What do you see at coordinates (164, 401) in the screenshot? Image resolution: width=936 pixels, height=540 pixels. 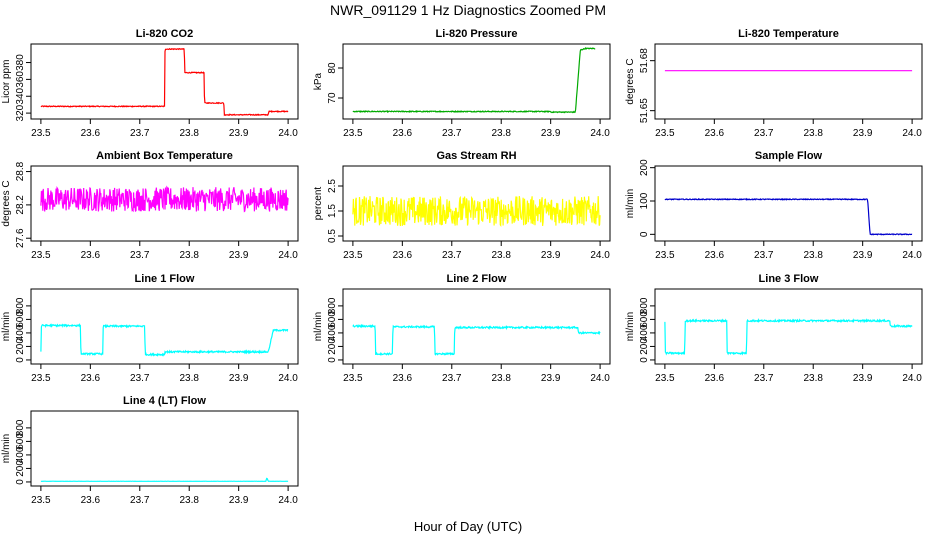 I see `panel-title: Line 4 (LT) Flow` at bounding box center [164, 401].